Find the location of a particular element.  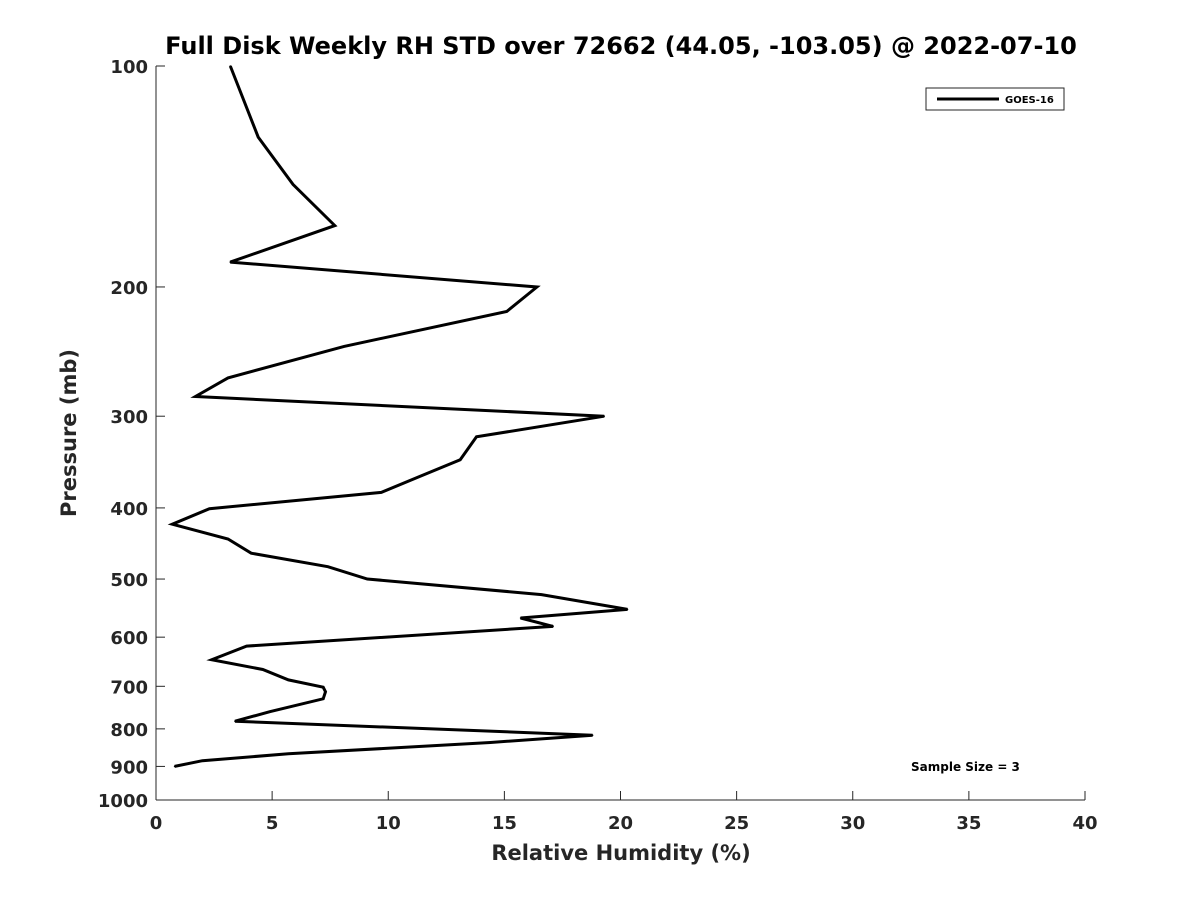

x-tick-label: 5 is located at coordinates (272, 823).